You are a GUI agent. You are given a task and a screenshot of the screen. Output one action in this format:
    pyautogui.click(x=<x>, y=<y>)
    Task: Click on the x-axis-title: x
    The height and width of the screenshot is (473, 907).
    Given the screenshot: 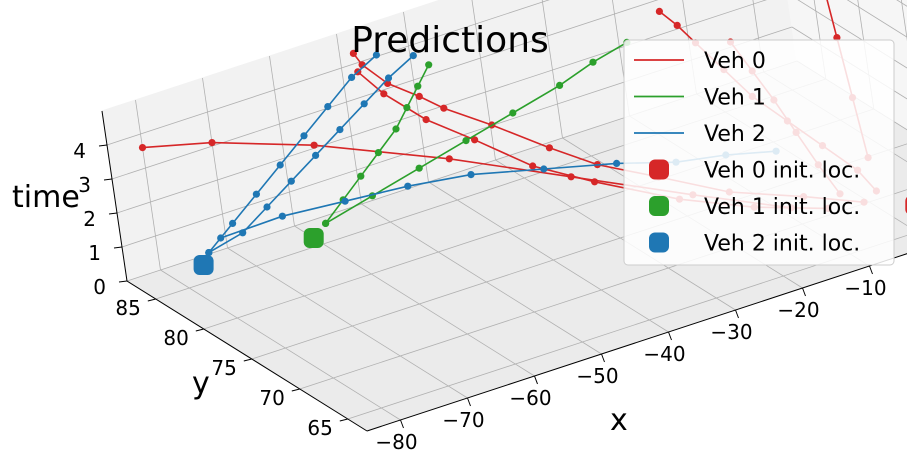 What is the action you would take?
    pyautogui.click(x=619, y=420)
    